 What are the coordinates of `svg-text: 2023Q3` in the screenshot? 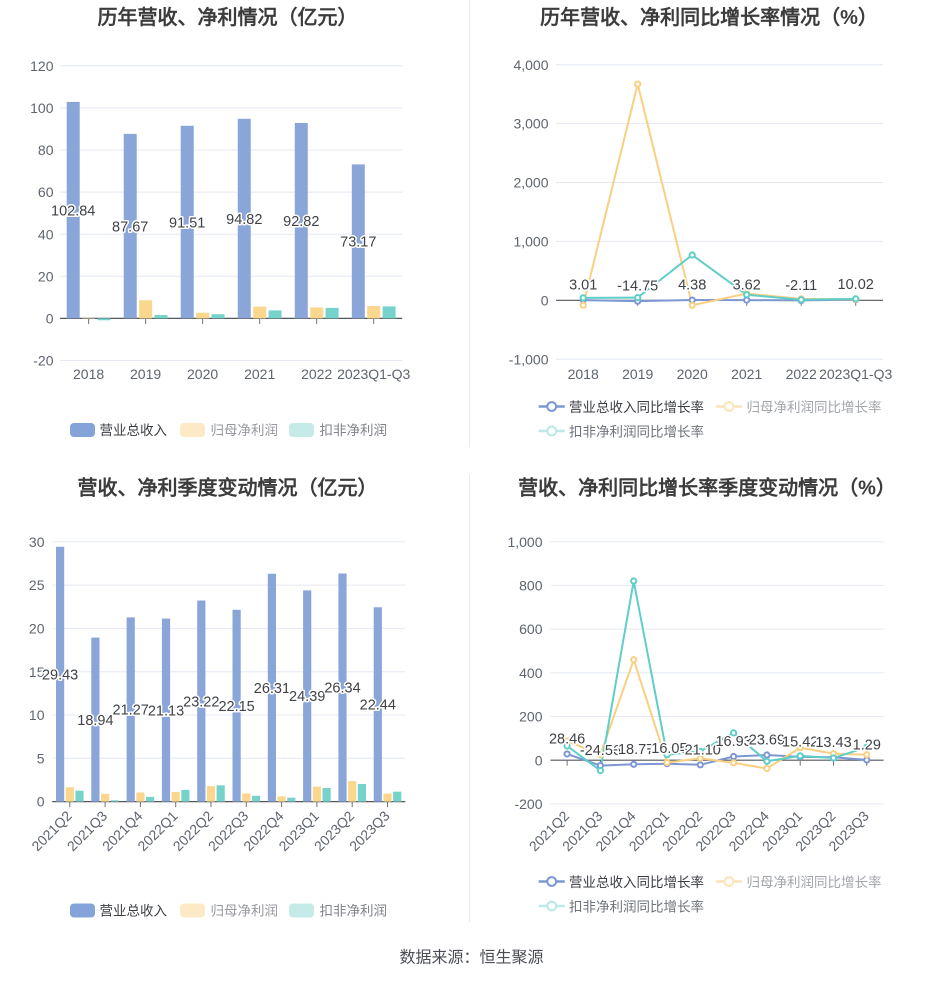 It's located at (369, 830).